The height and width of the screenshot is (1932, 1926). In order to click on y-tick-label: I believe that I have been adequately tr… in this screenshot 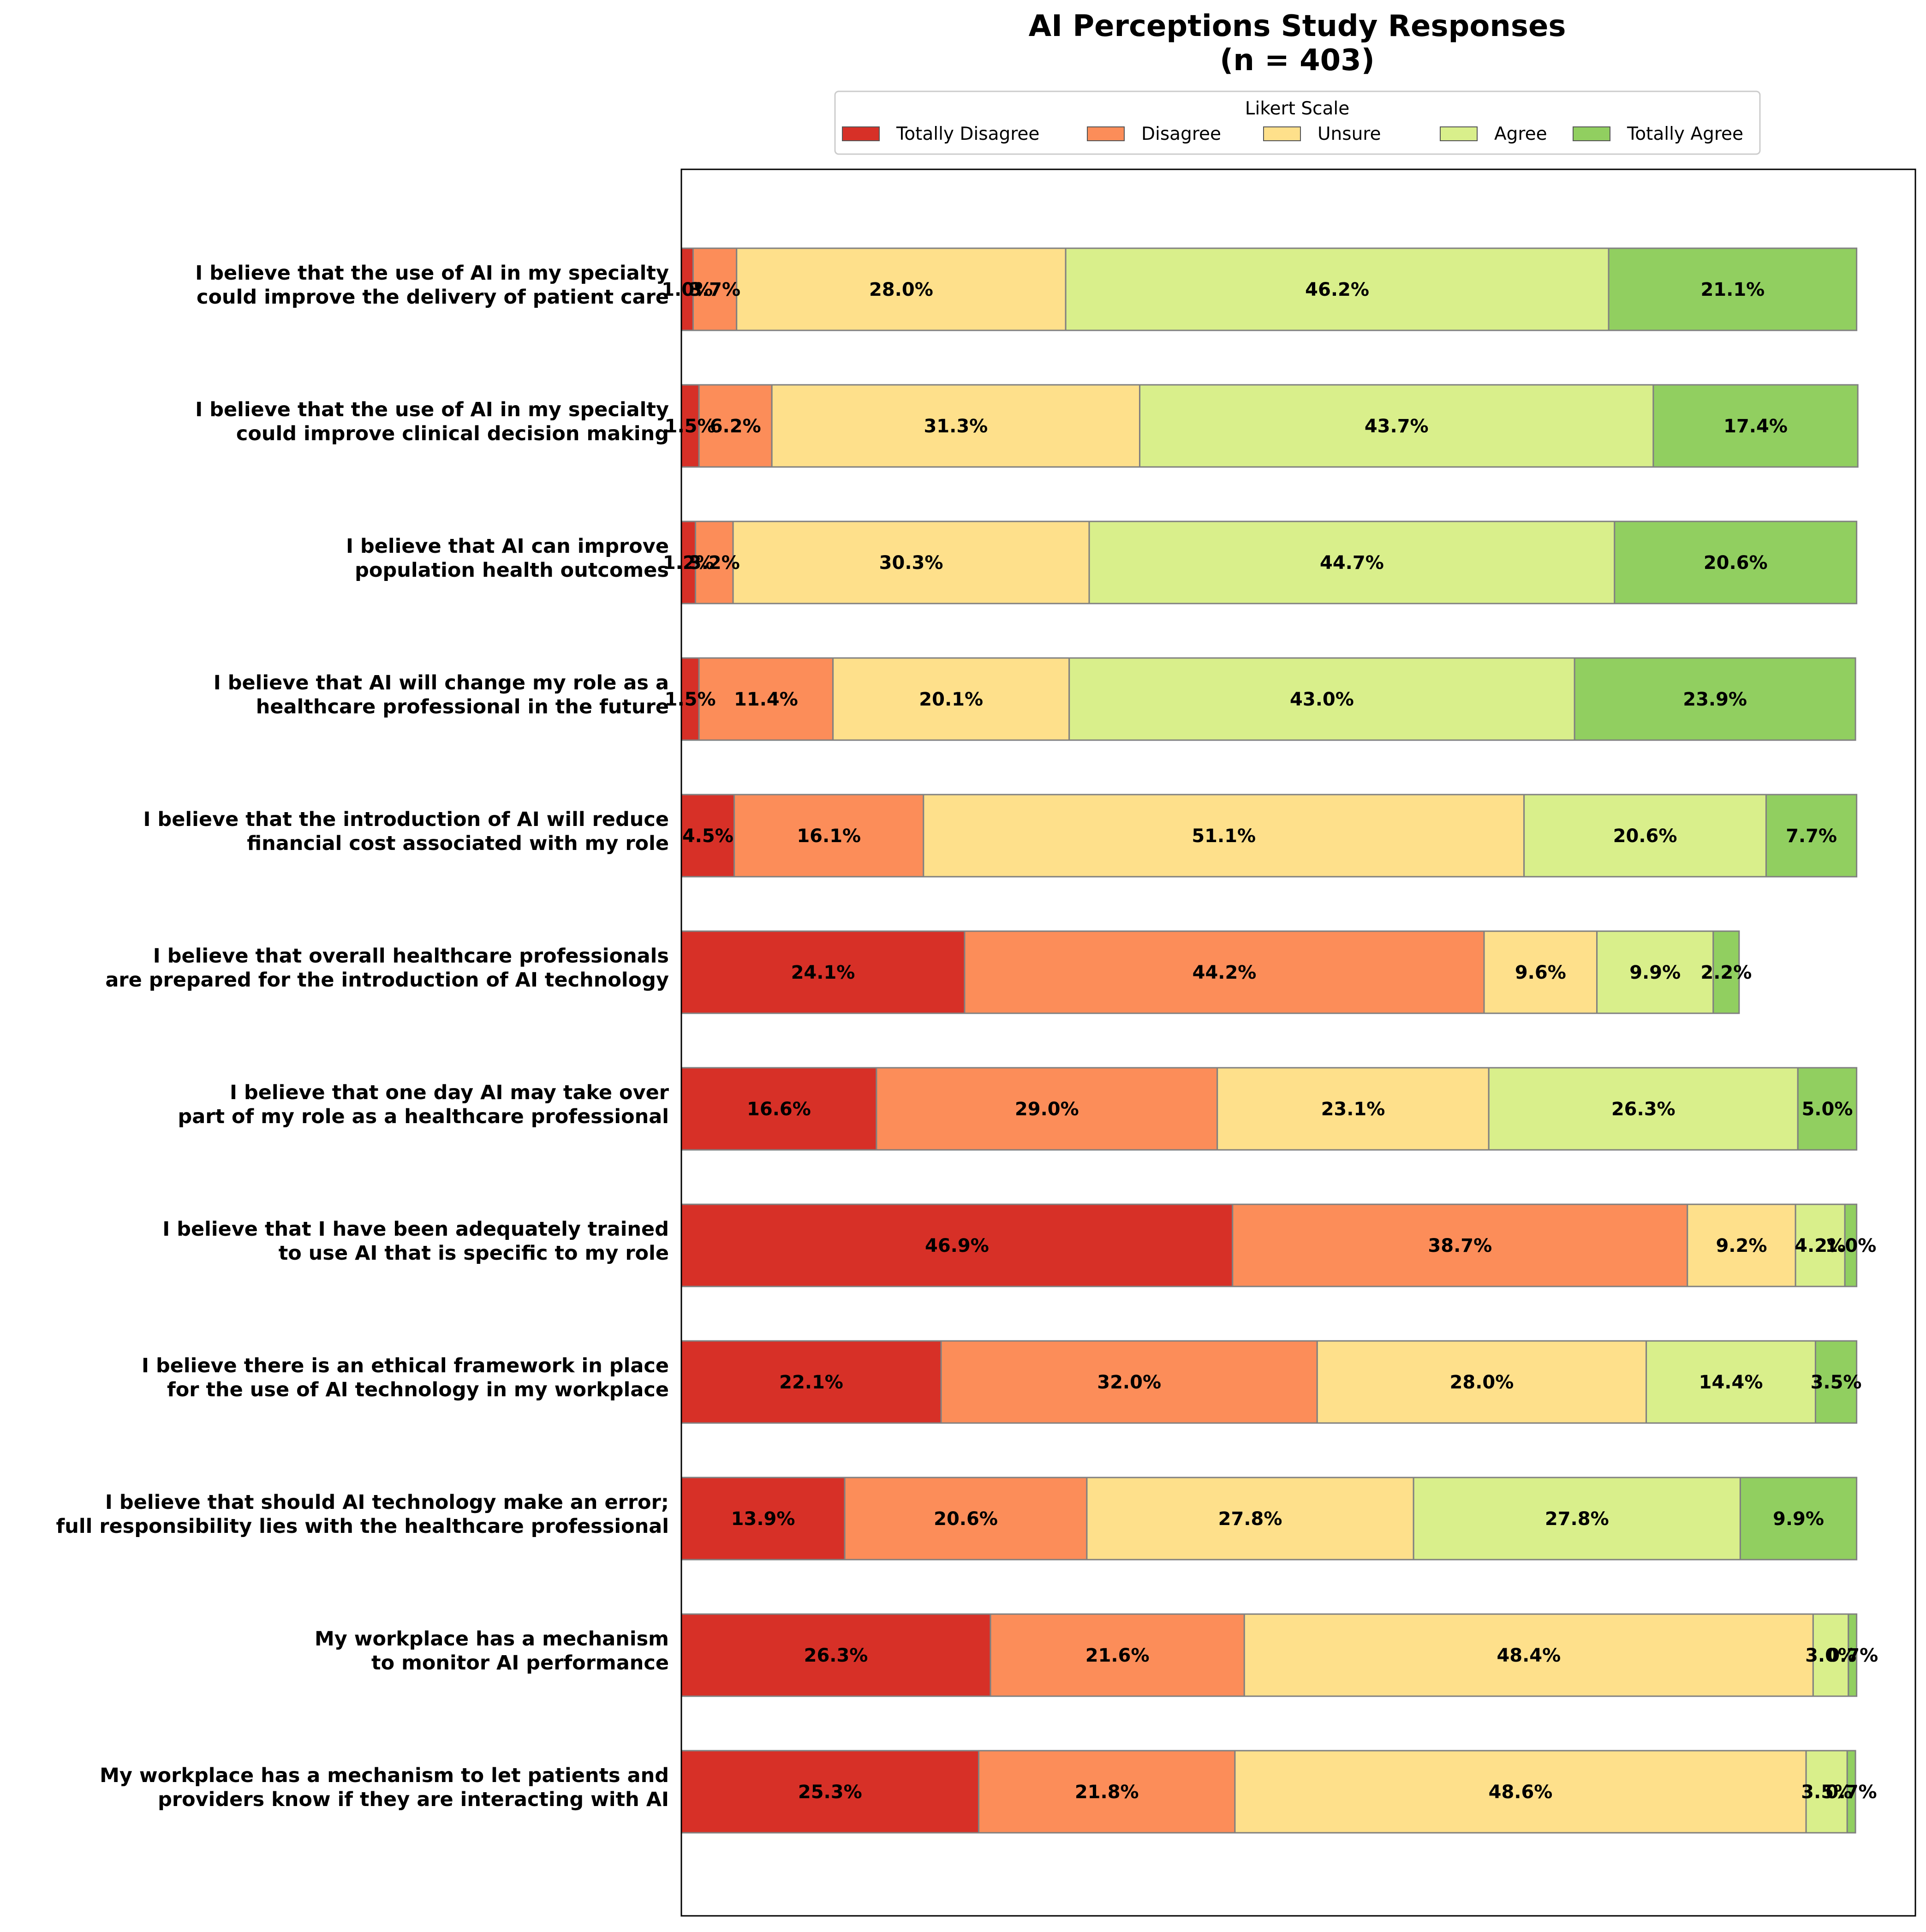, I will do `click(415, 1241)`.